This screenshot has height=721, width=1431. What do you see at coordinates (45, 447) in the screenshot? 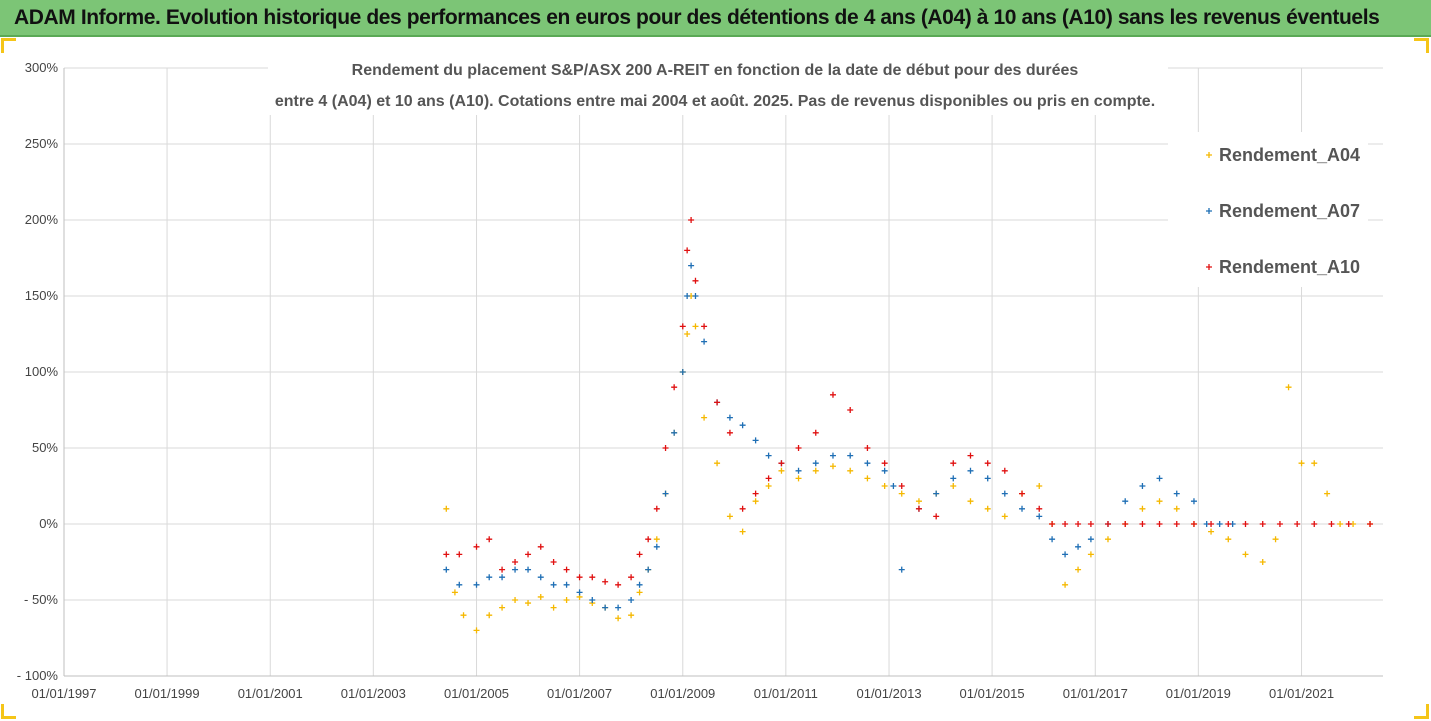
I see `y-tick-label: 50%` at bounding box center [45, 447].